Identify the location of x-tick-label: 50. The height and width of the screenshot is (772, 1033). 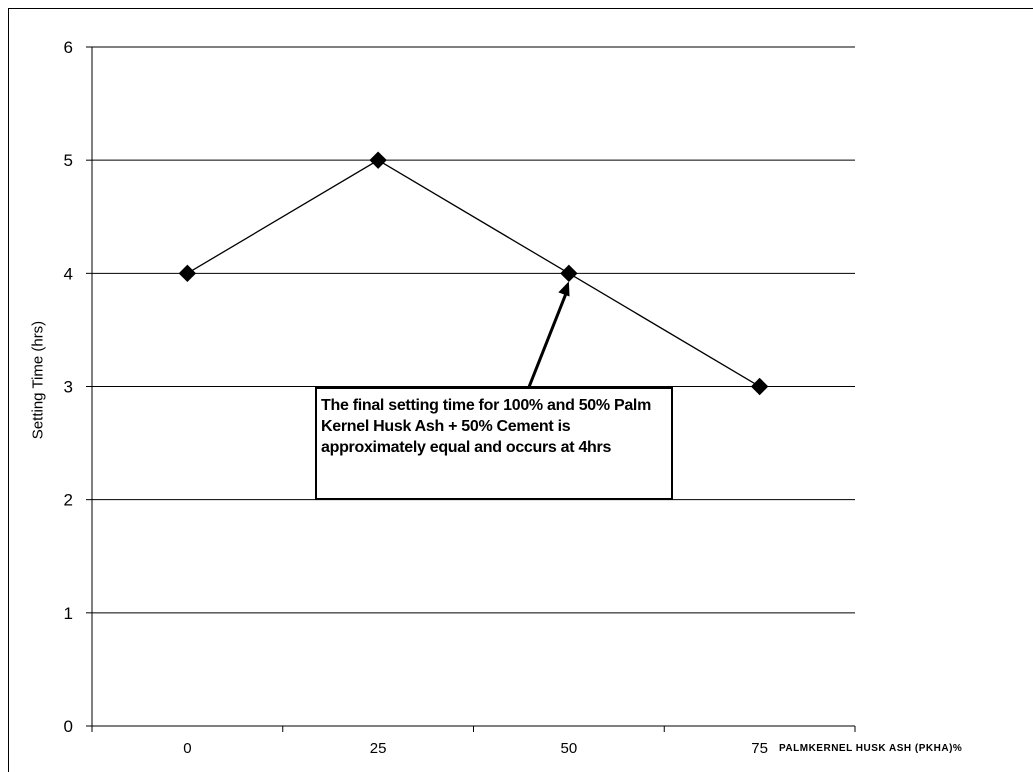
(569, 748).